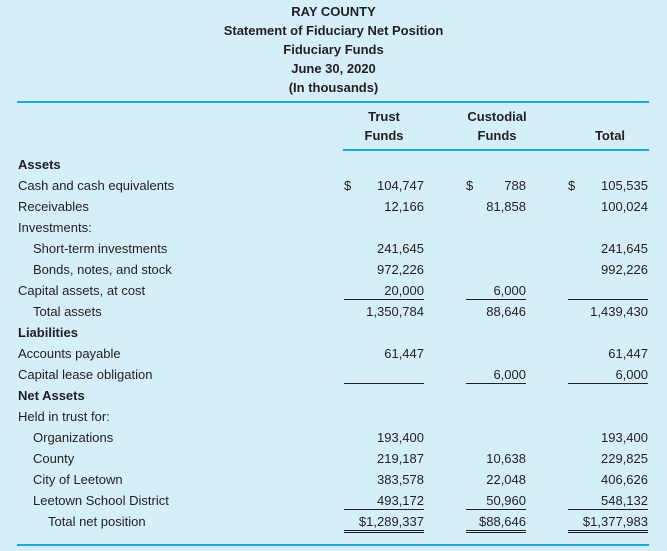 The width and height of the screenshot is (667, 551). I want to click on custodial-value: 22,048, so click(506, 479).